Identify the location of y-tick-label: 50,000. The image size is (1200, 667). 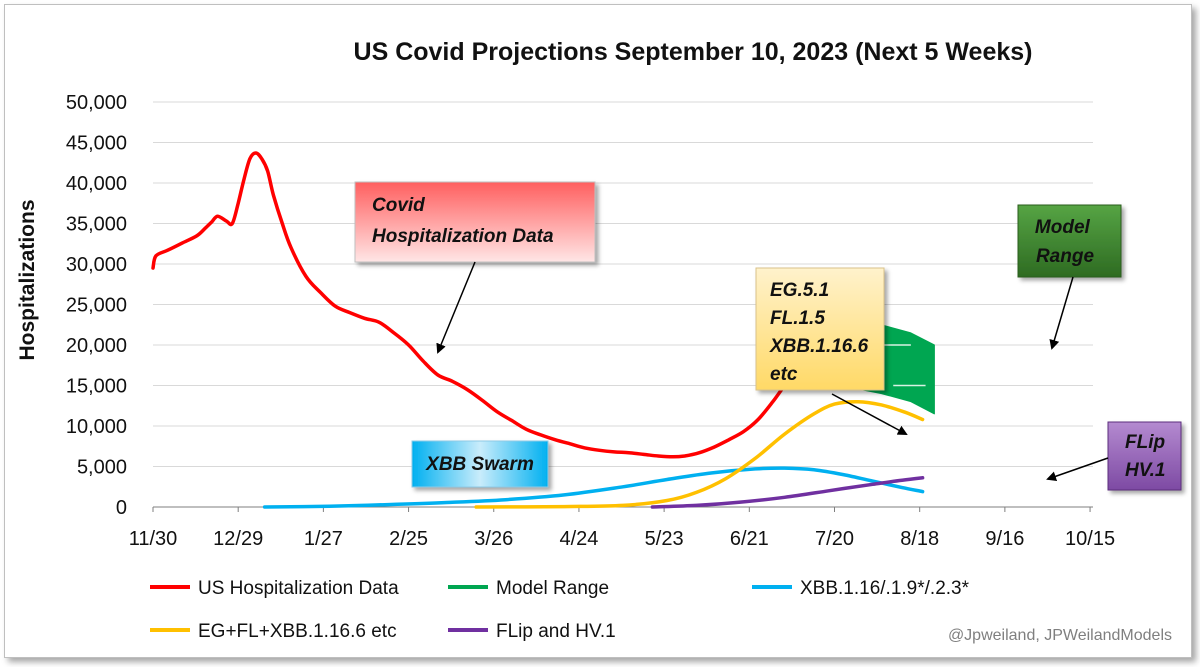
(96, 103).